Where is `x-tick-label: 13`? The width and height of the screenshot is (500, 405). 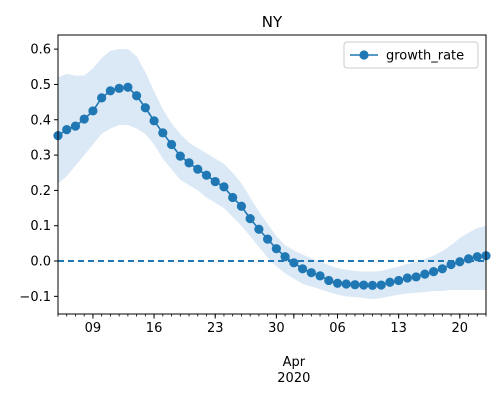
x-tick-label: 13 is located at coordinates (398, 328).